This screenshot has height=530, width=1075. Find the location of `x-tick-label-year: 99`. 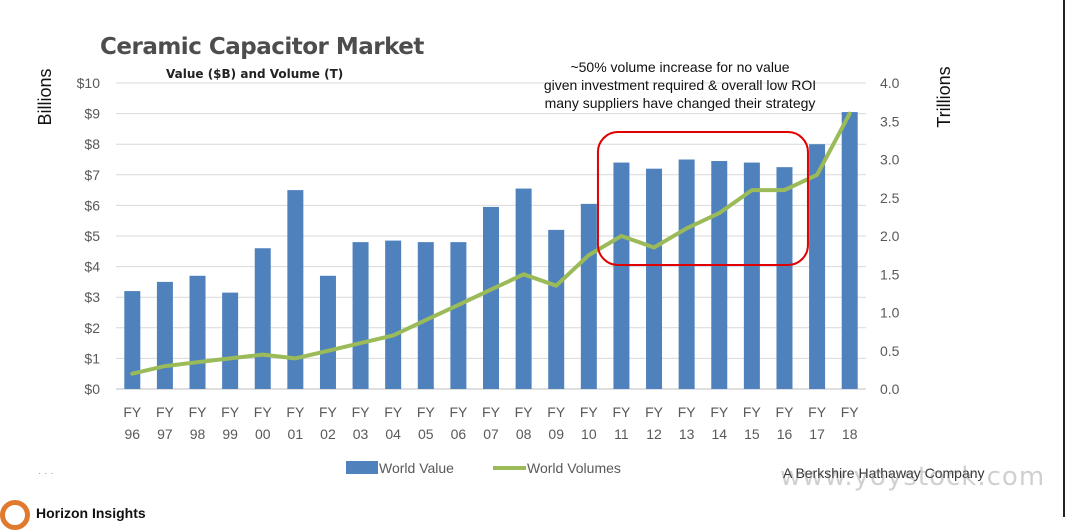

x-tick-label-year: 99 is located at coordinates (230, 434).